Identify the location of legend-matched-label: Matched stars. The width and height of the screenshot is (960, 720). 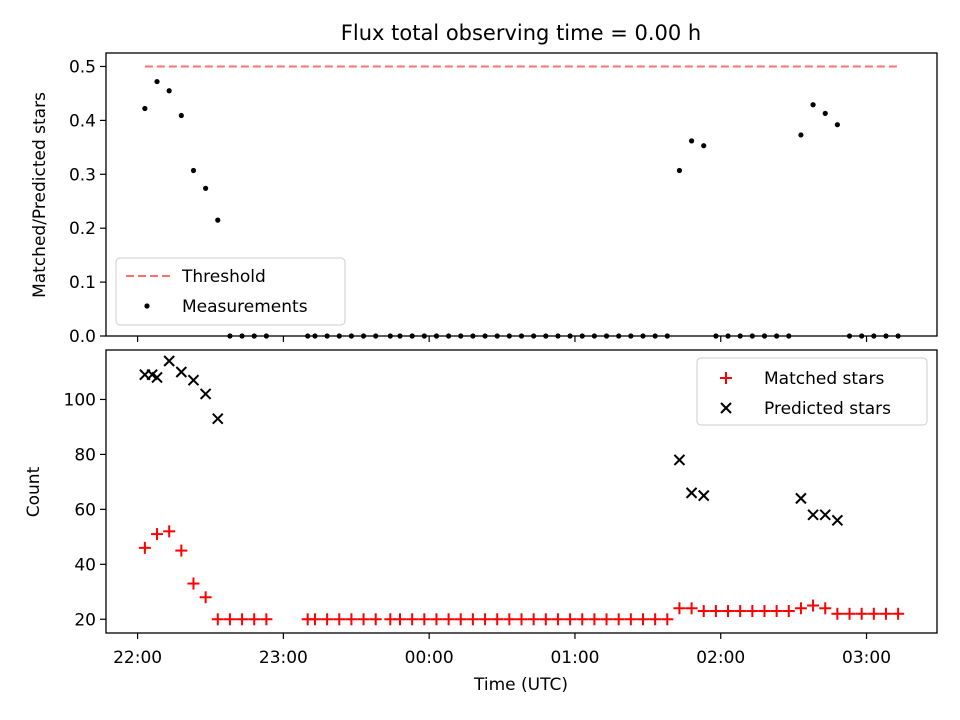
(824, 379).